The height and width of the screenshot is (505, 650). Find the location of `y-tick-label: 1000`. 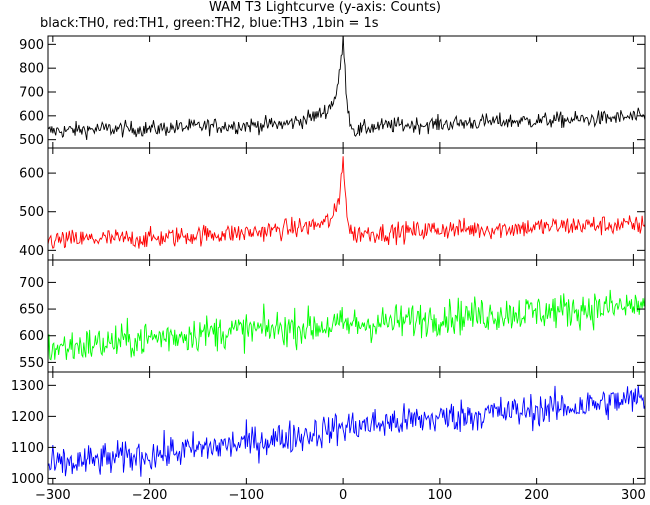

y-tick-label: 1000 is located at coordinates (27, 479).